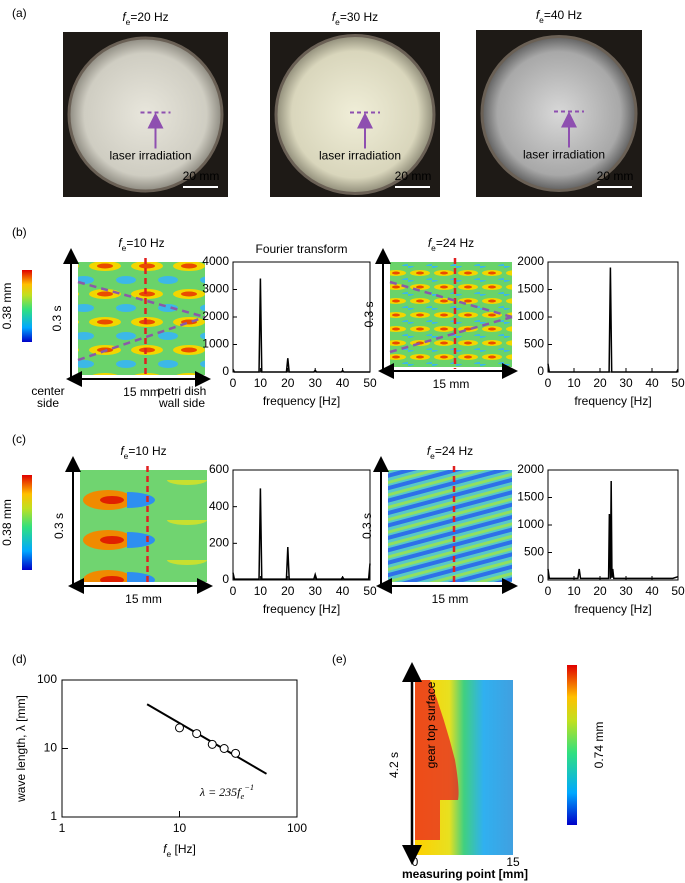  I want to click on text-part: =30 Hz, so click(359, 17).